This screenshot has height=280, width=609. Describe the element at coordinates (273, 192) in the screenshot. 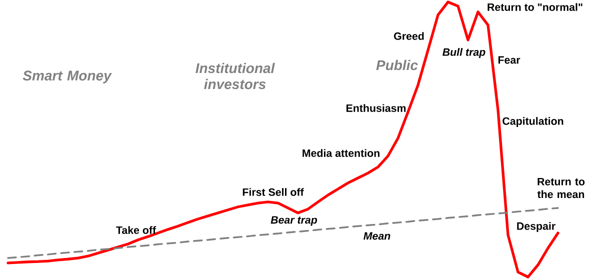

I see `annotation: First Sell off` at that location.